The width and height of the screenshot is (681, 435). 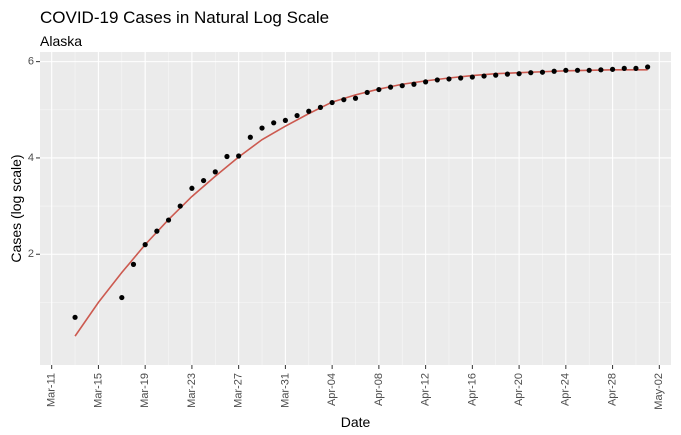 What do you see at coordinates (566, 389) in the screenshot?
I see `x-tick-label: Apr-24` at bounding box center [566, 389].